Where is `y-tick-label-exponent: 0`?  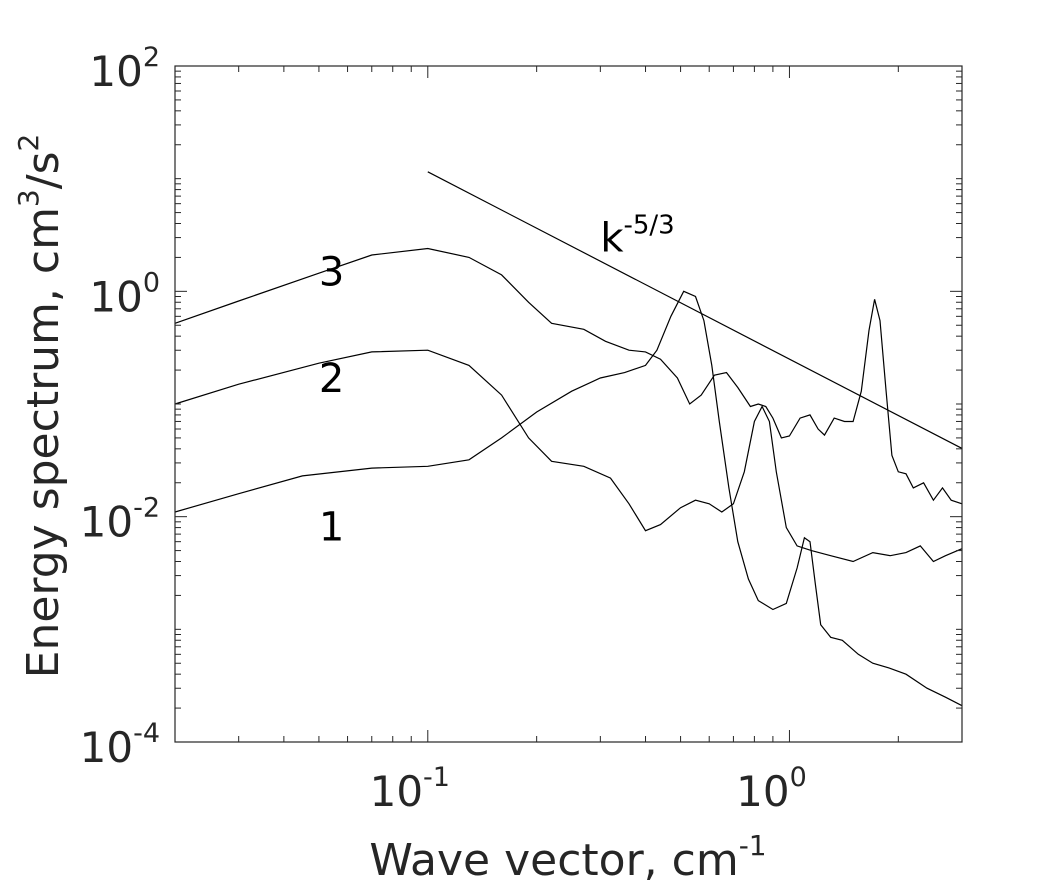 y-tick-label-exponent: 0 is located at coordinates (151, 282).